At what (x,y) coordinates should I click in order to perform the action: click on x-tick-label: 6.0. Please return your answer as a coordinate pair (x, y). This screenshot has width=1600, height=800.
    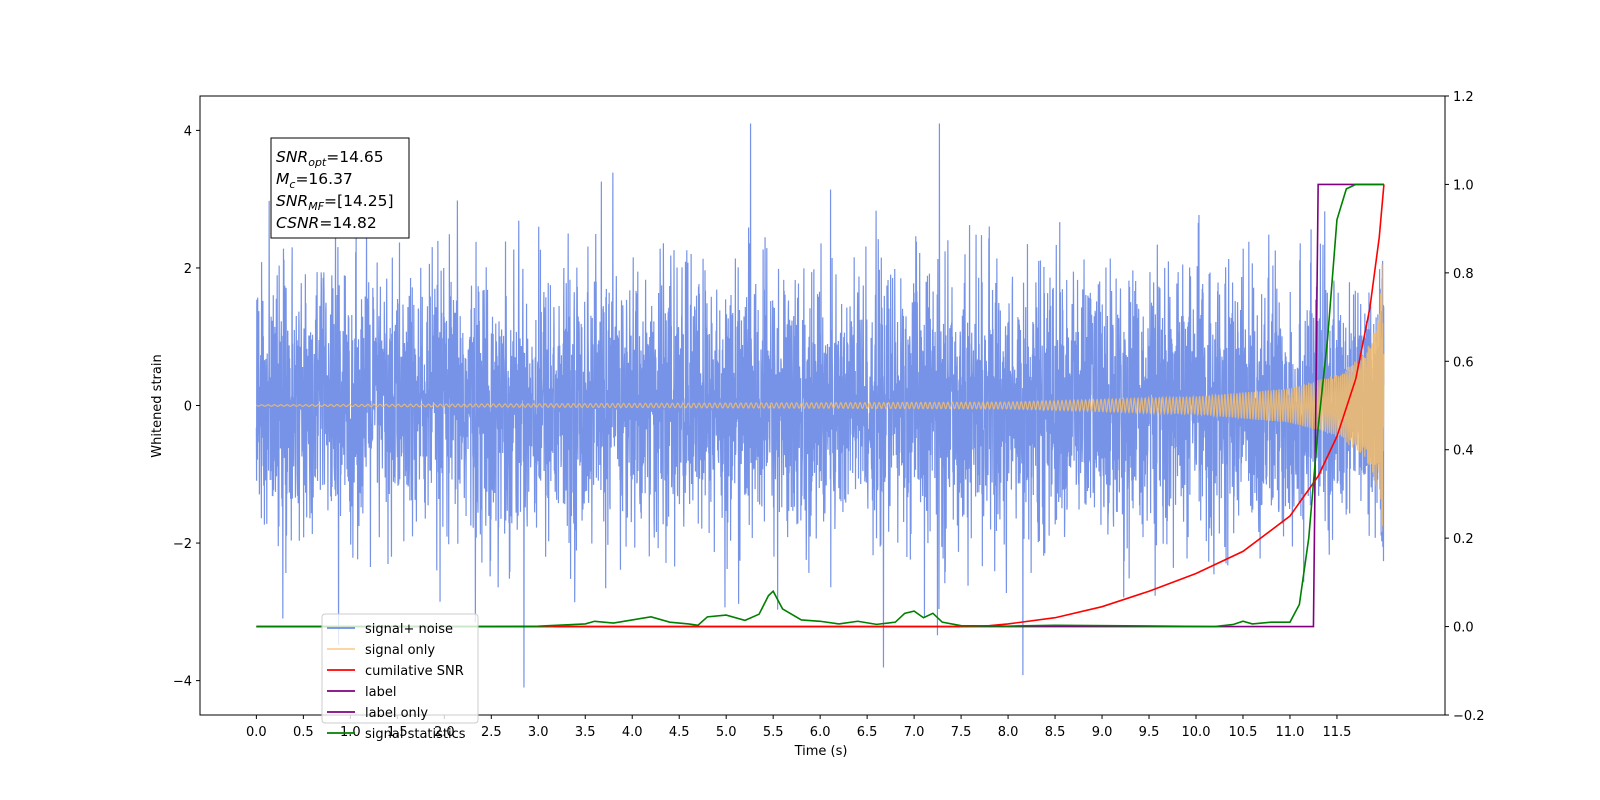
    Looking at the image, I should click on (820, 732).